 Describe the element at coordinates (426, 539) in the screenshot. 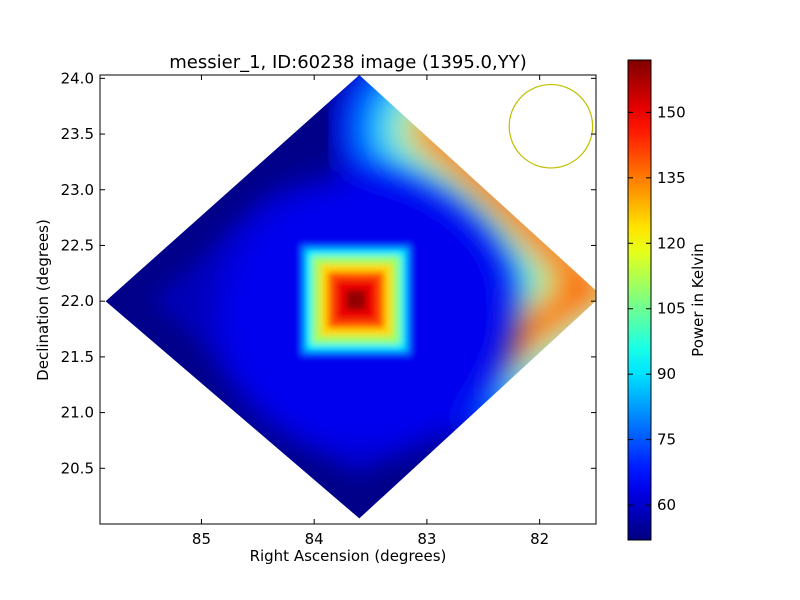

I see `x-tick-label: 83` at that location.